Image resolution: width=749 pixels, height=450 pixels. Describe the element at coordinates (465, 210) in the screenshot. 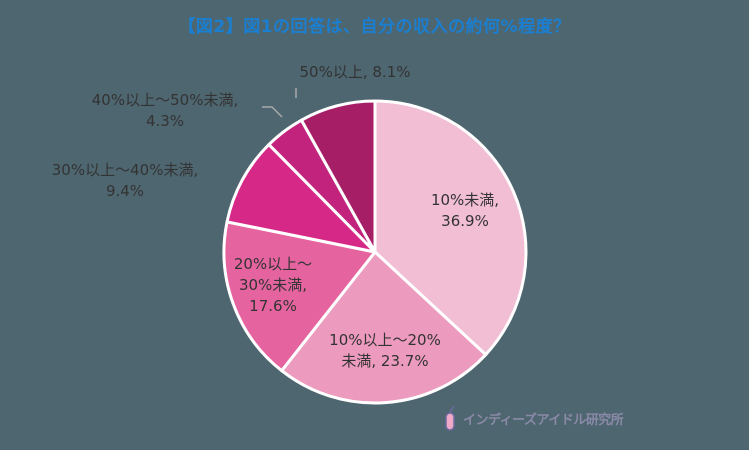

I see `label-under-10: 10%未満, 36.9%` at that location.